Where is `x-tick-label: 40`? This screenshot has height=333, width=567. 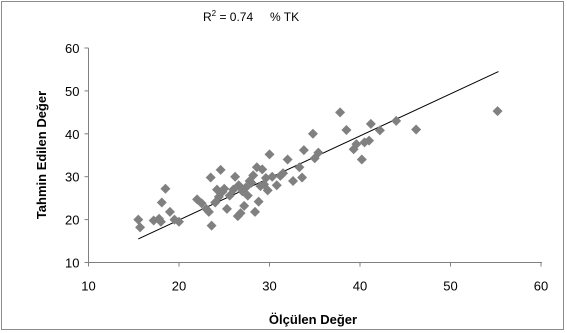
x-tick-label: 40 is located at coordinates (360, 286).